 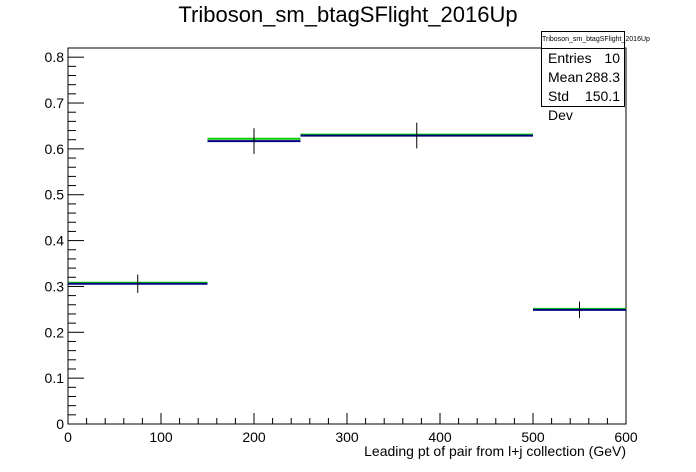 What do you see at coordinates (55, 57) in the screenshot?
I see `y-tick-label: 0.8` at bounding box center [55, 57].